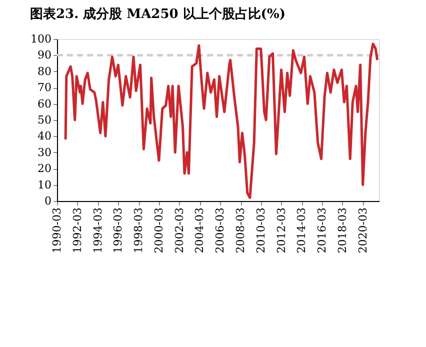 The height and width of the screenshot is (347, 426). What do you see at coordinates (57, 231) in the screenshot?
I see `x-tick-label: 1990-03` at bounding box center [57, 231].